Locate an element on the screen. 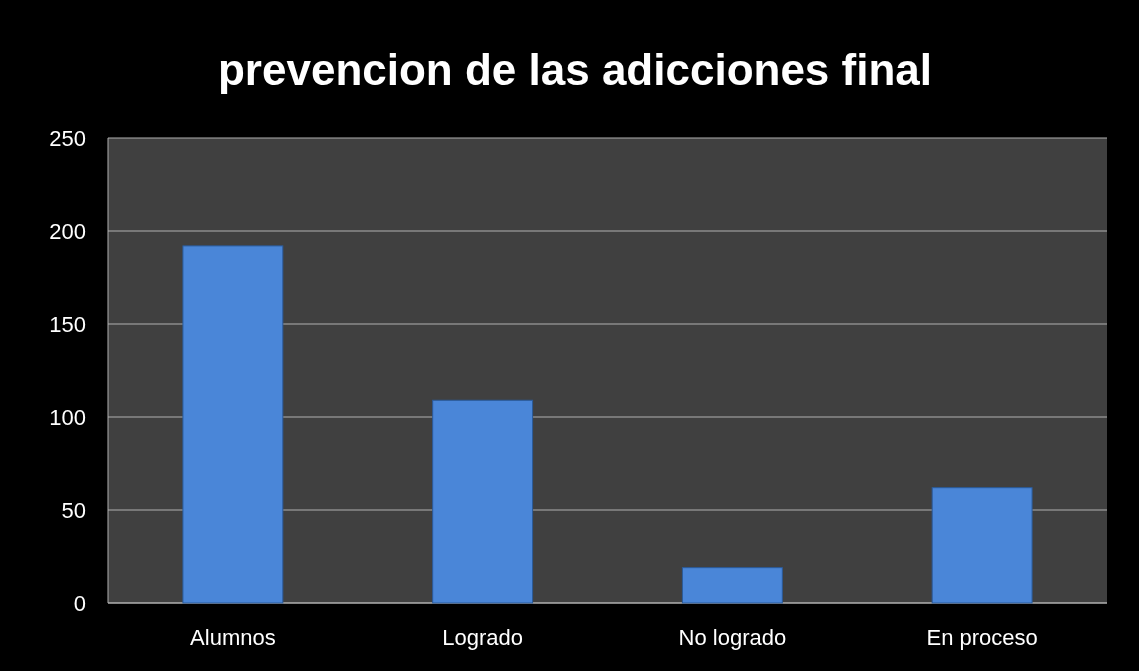 This screenshot has width=1139, height=671. x-tick-label: Alumnos is located at coordinates (233, 637).